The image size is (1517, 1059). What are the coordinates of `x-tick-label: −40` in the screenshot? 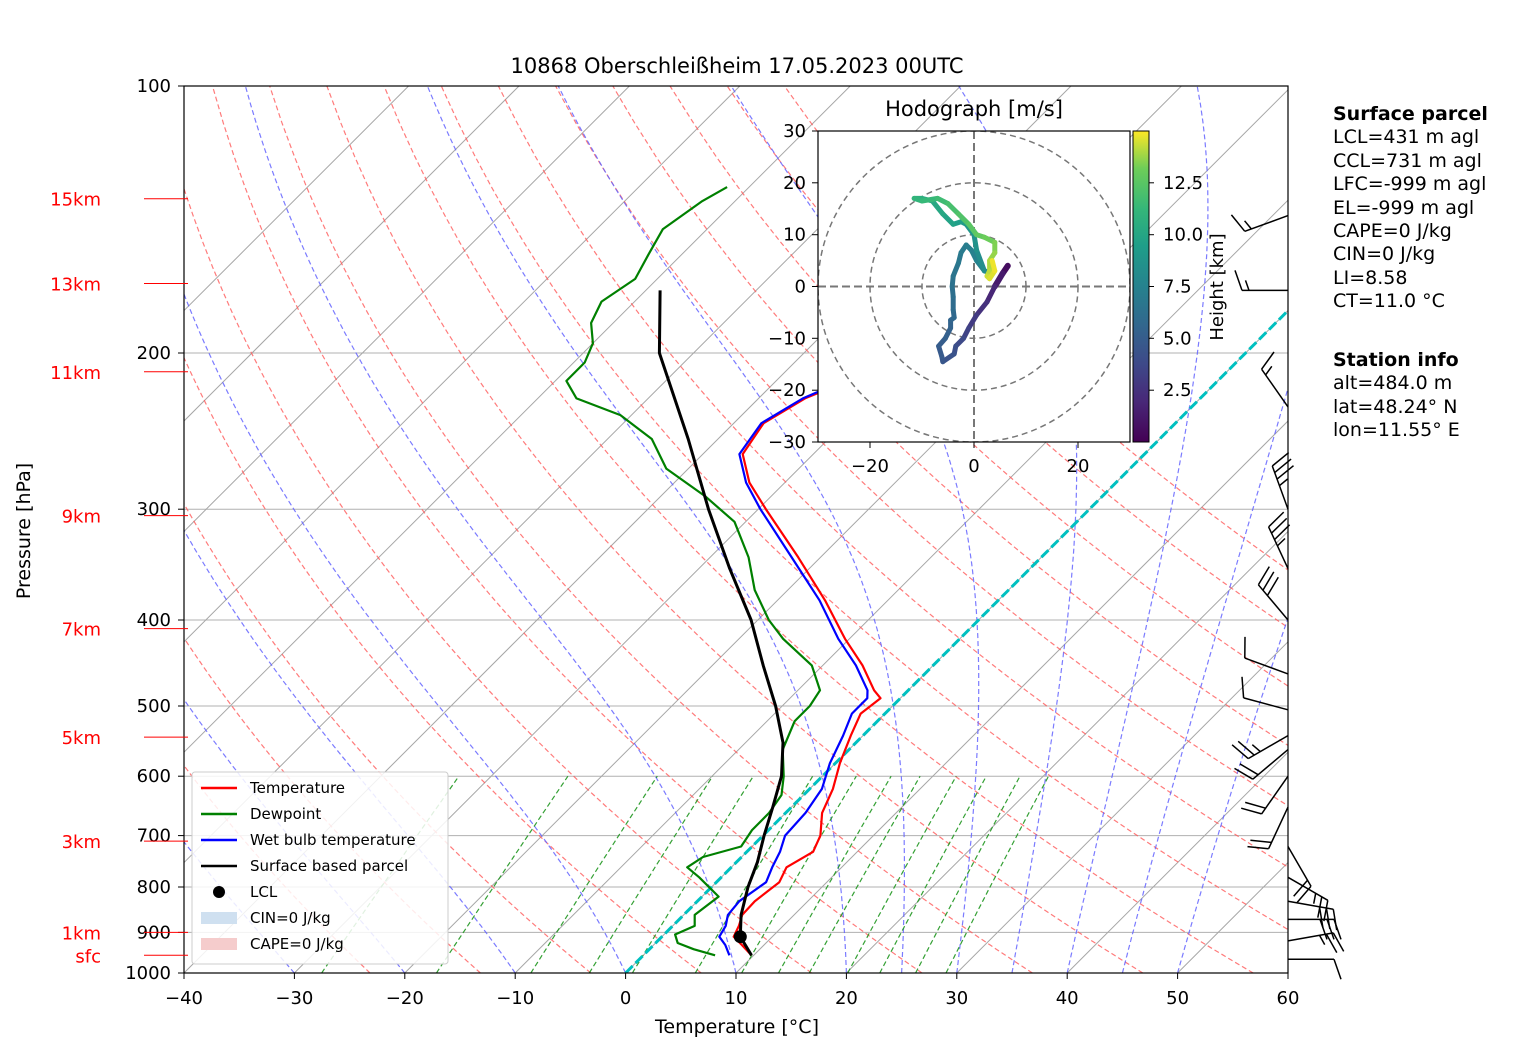 It's located at (184, 998).